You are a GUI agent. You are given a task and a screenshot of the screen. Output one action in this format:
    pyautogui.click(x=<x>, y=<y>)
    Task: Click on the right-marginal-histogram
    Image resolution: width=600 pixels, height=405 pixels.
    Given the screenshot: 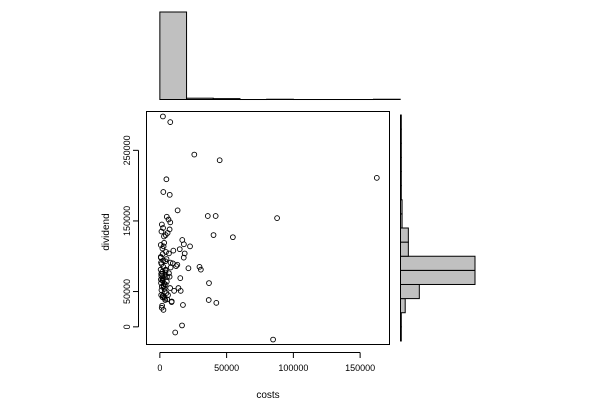 What is the action you would take?
    pyautogui.click(x=438, y=228)
    